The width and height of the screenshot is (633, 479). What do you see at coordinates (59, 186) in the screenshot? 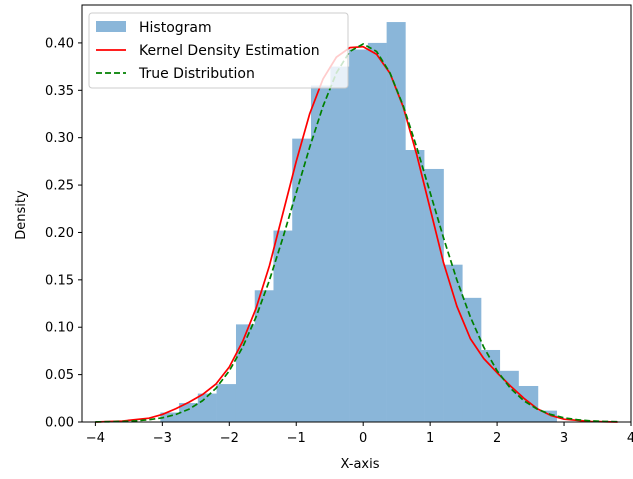
I see `y-tick-label: 0.25` at bounding box center [59, 186].